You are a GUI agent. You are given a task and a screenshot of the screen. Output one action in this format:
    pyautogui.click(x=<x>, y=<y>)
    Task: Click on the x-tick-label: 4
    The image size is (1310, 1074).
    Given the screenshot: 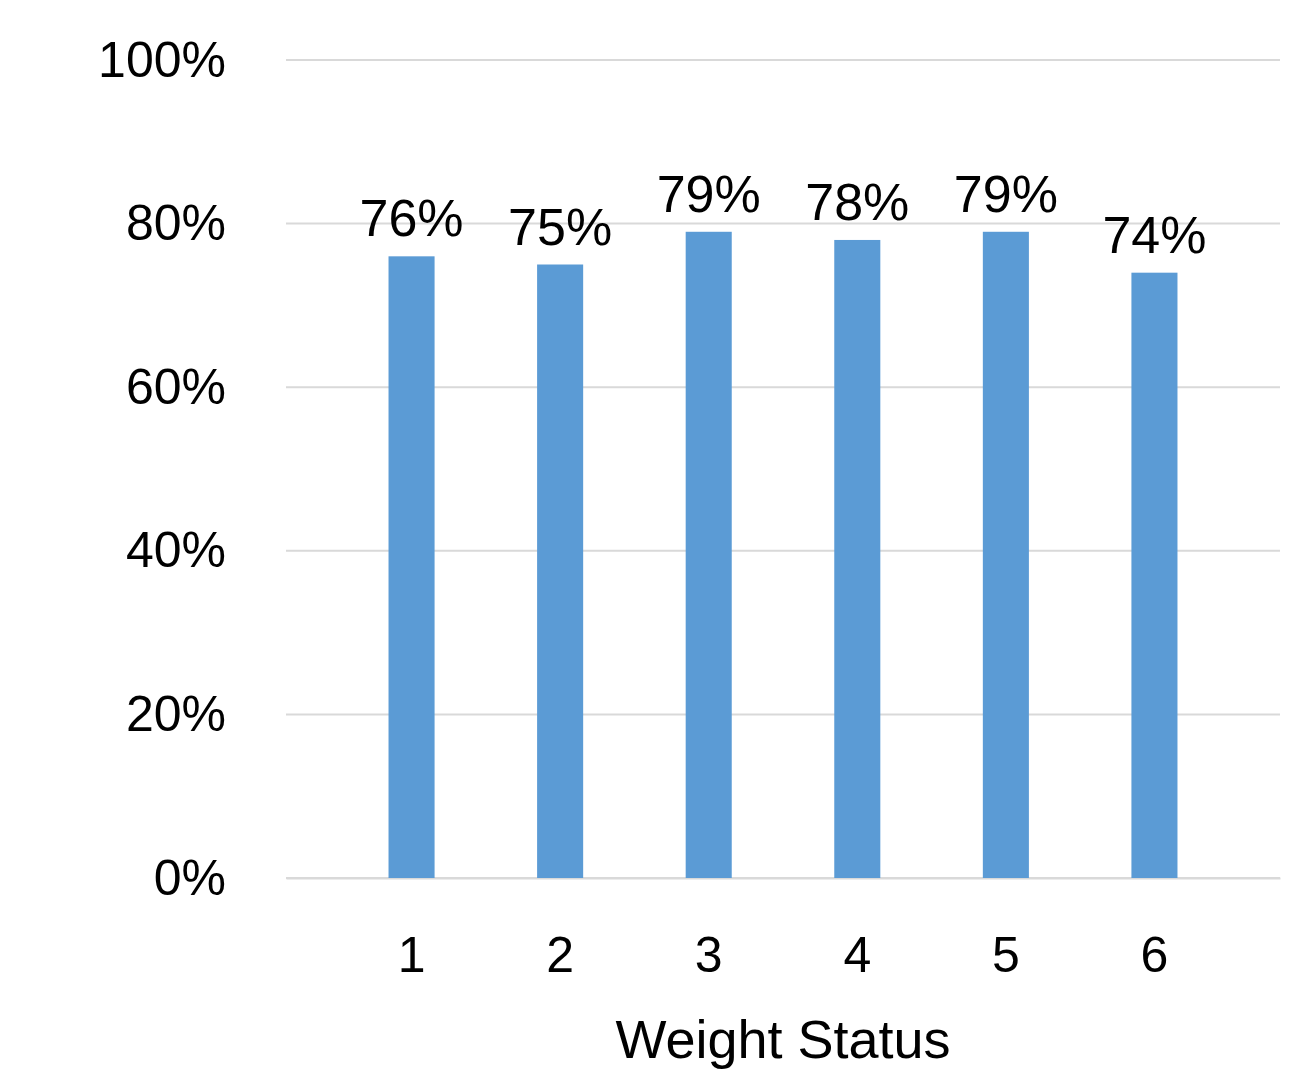 What is the action you would take?
    pyautogui.click(x=857, y=954)
    